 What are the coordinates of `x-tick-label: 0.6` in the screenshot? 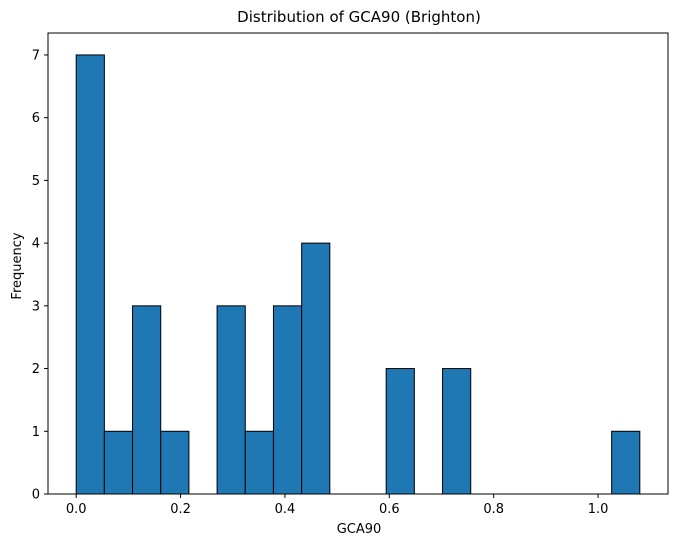 It's located at (389, 509).